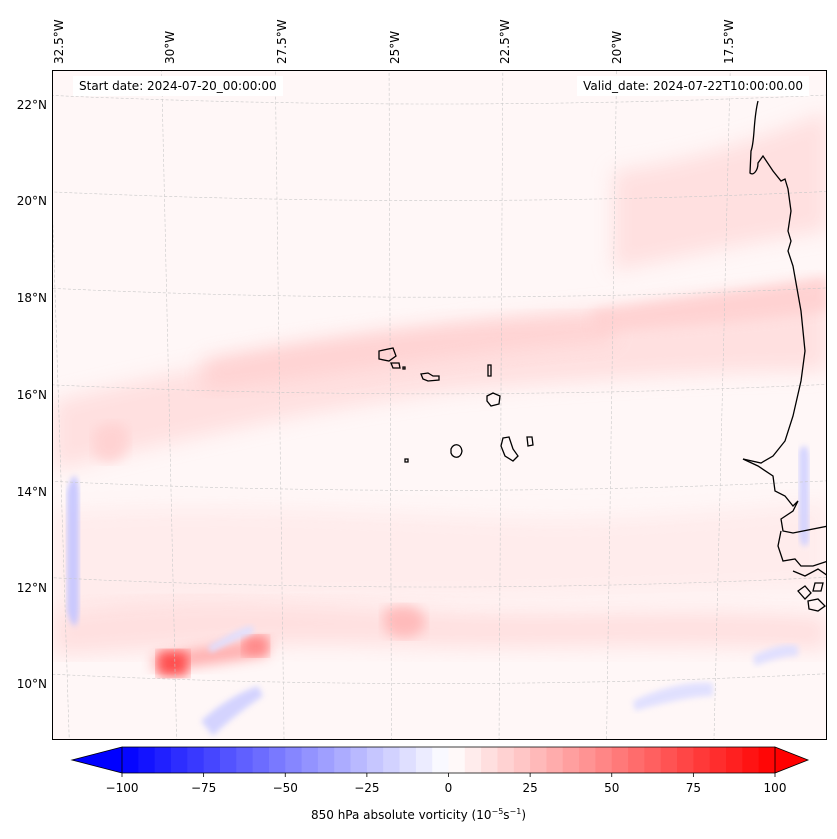  Describe the element at coordinates (406, 460) in the screenshot. I see `island-brava` at that location.